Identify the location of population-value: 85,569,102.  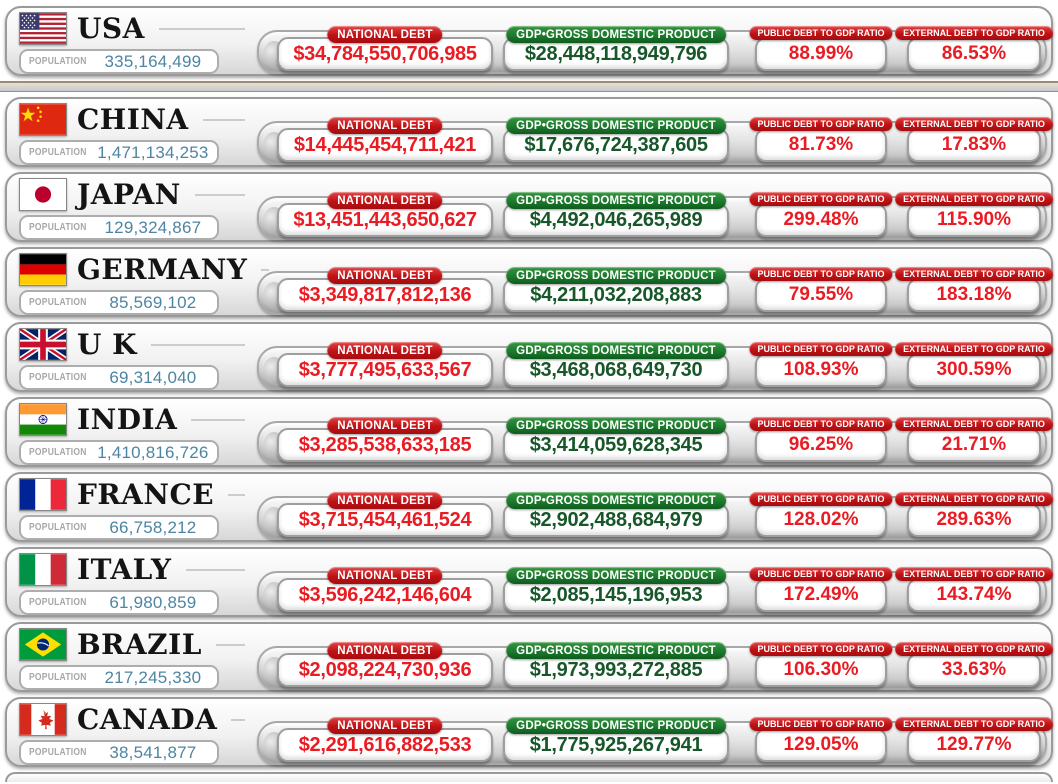
(153, 302).